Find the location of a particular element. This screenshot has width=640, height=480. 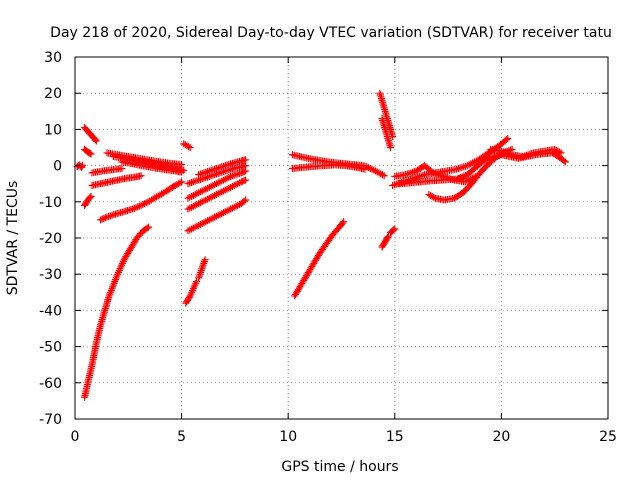

y-tick-label: -50 is located at coordinates (50, 348).